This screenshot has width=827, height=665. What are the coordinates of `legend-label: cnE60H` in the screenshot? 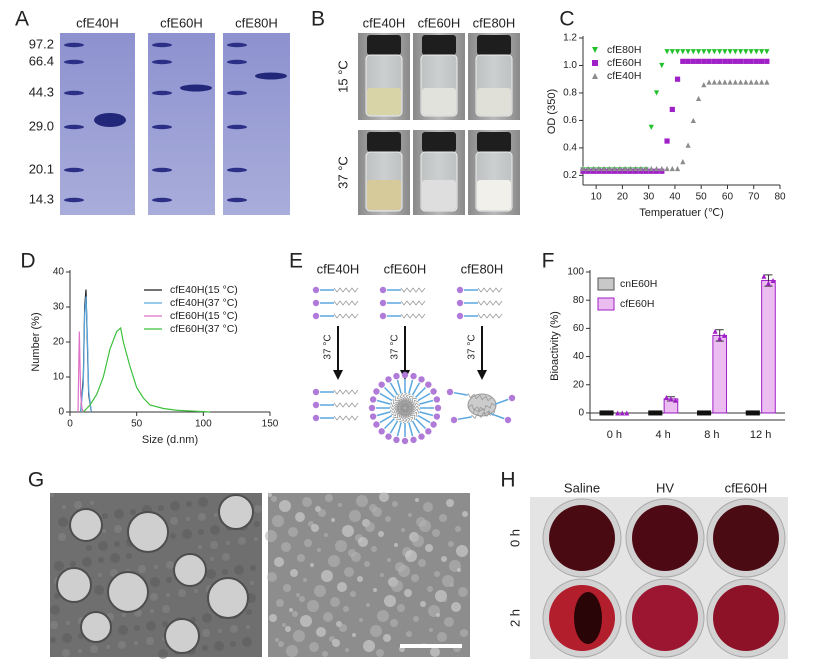 It's located at (638, 284).